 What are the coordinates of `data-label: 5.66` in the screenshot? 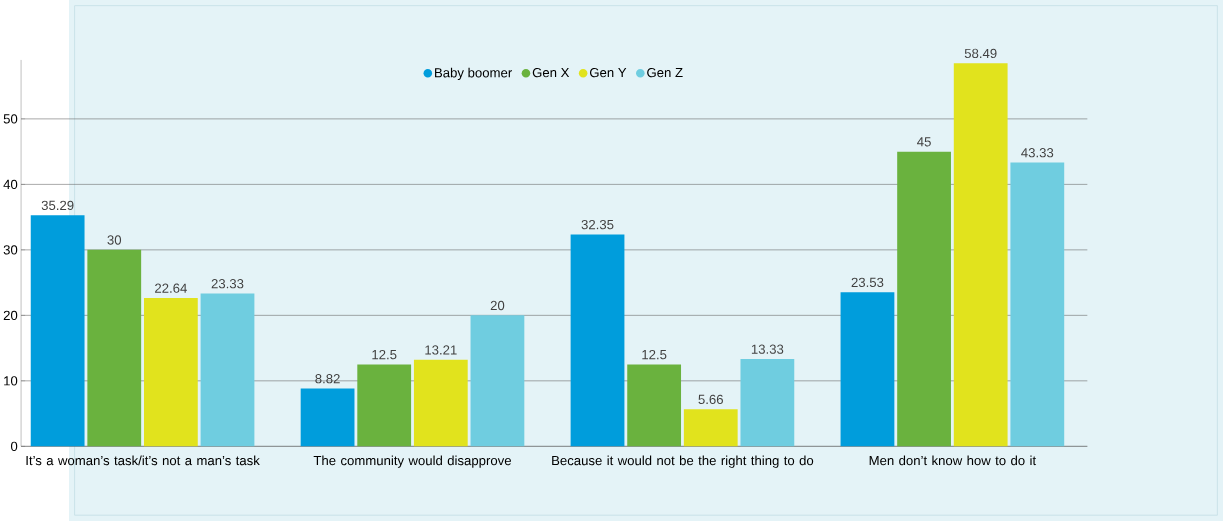 It's located at (710, 399).